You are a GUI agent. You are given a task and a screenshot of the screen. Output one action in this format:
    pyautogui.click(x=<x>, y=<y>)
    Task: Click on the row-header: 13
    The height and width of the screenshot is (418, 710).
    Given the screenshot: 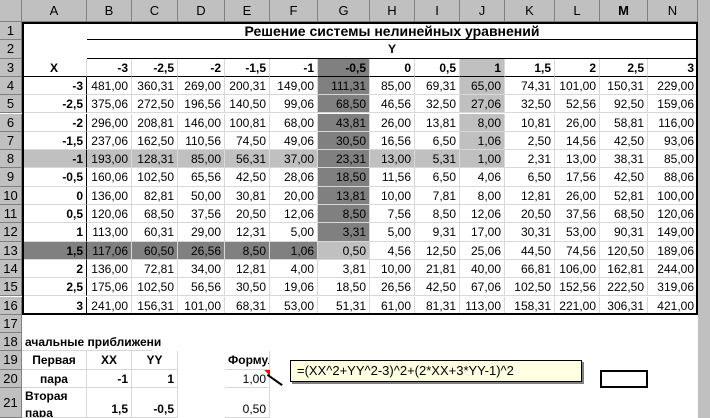 What is the action you would take?
    pyautogui.click(x=11, y=250)
    